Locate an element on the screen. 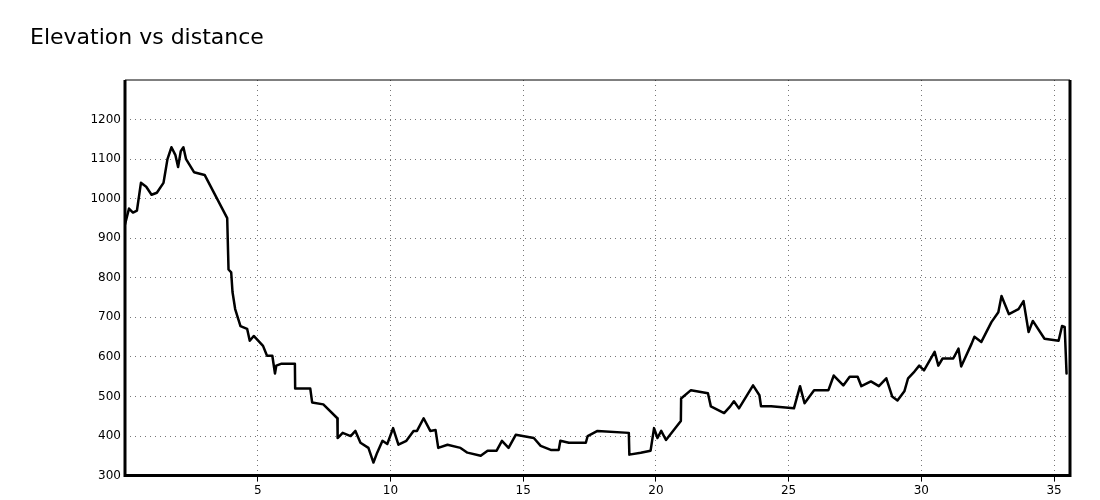 This screenshot has width=1100, height=500. x-tick-label: 15 is located at coordinates (523, 489).